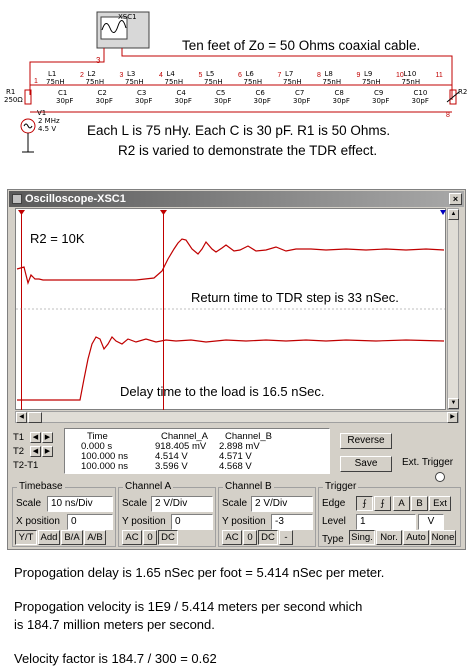  I want to click on ext-trigger-terminal-icon, so click(440, 477).